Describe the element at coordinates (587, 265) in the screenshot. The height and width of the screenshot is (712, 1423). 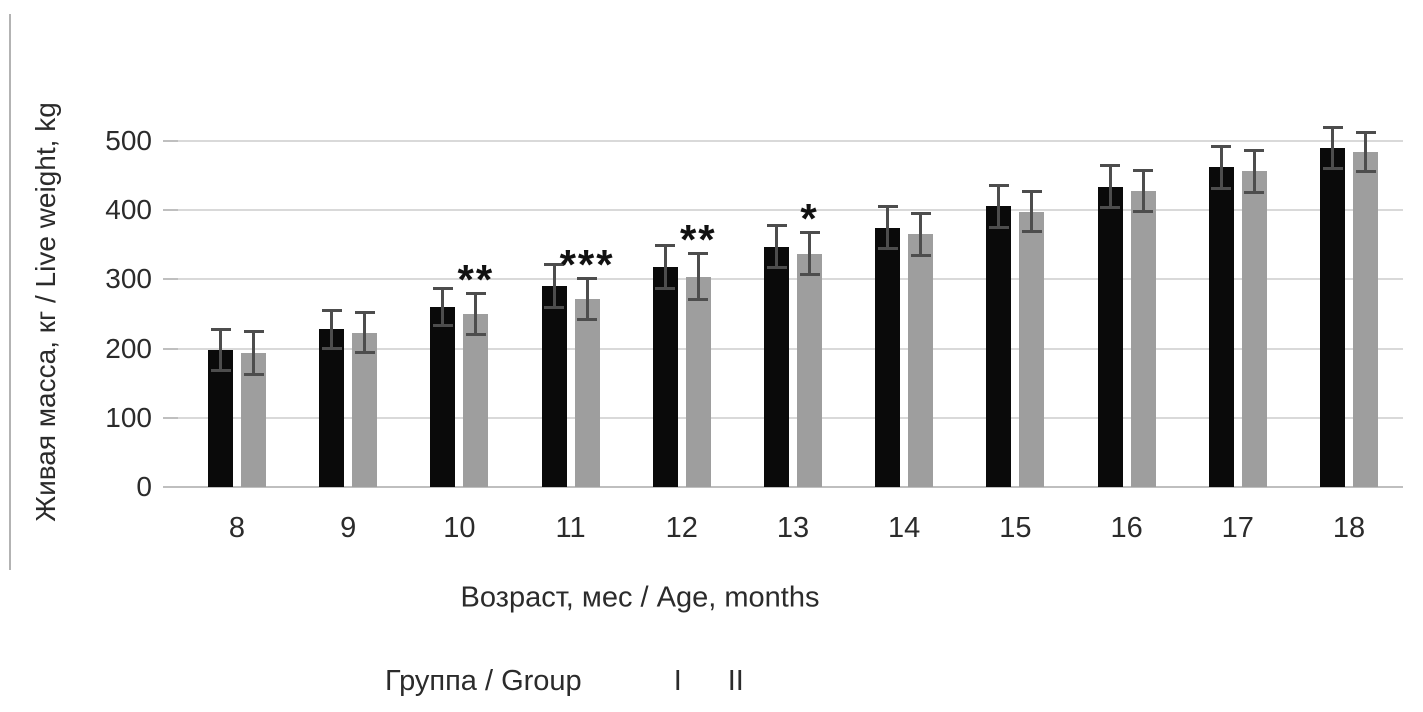
I see `significance-marker: ***` at that location.